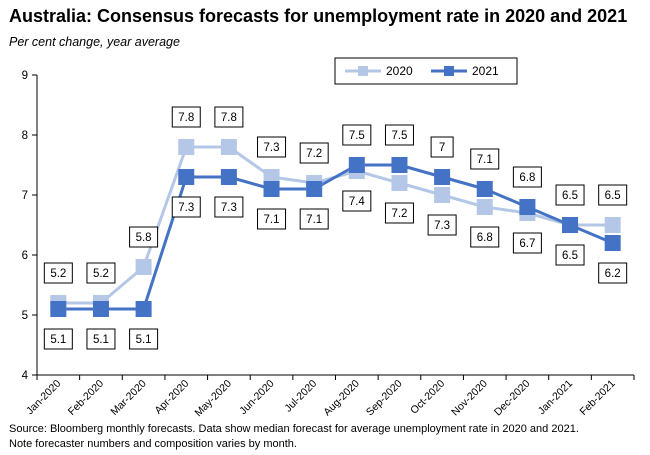 Image resolution: width=650 pixels, height=455 pixels. What do you see at coordinates (341, 398) in the screenshot?
I see `x-tick-label: Aug-2020` at bounding box center [341, 398].